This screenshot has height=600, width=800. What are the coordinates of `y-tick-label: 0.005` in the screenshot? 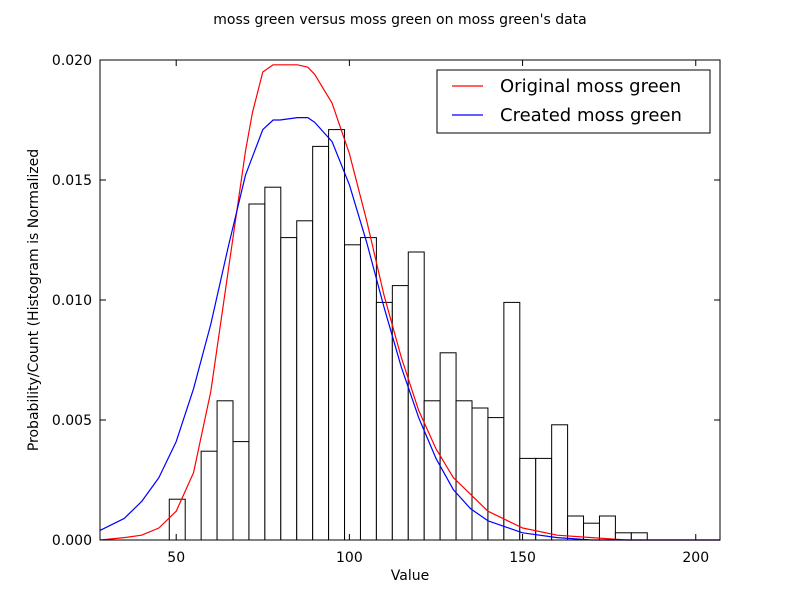 It's located at (72, 421).